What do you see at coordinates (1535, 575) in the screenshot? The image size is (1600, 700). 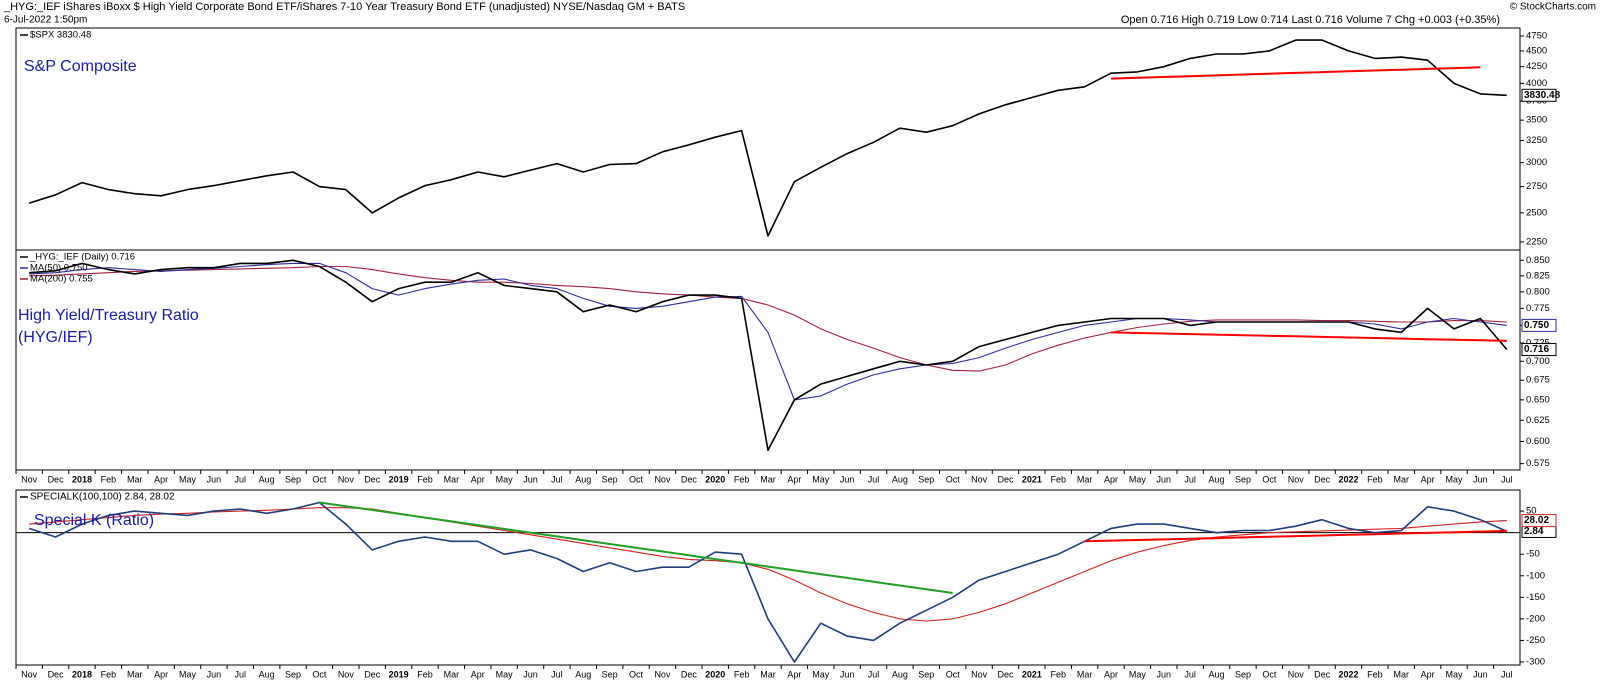 I see `y-tick-label: -100` at bounding box center [1535, 575].